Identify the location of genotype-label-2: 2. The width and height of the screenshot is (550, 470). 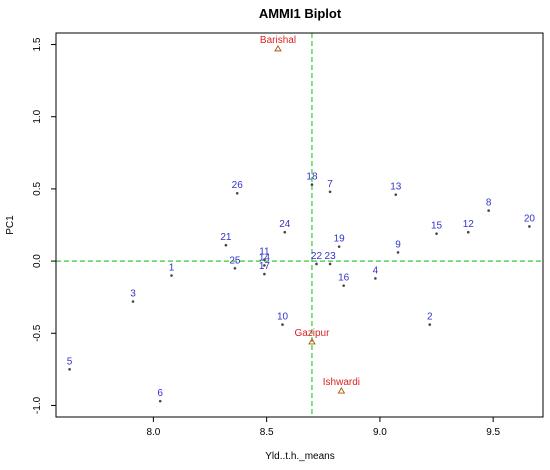
(430, 317).